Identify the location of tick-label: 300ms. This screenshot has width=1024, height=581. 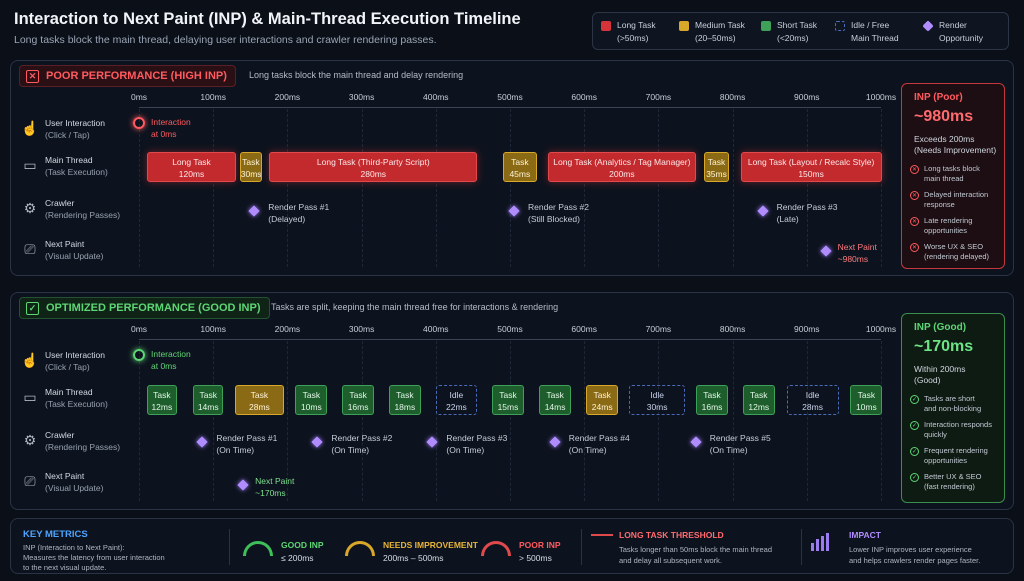
(361, 97).